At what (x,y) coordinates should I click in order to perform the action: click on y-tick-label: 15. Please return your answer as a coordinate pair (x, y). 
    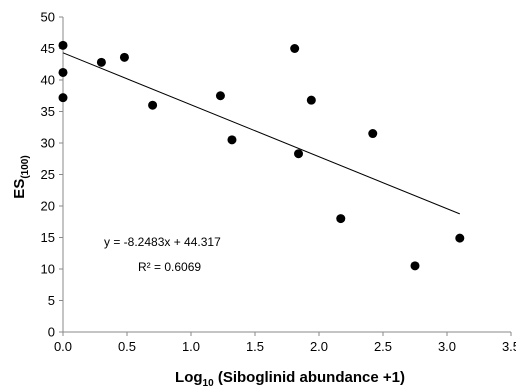
    Looking at the image, I should click on (48, 237).